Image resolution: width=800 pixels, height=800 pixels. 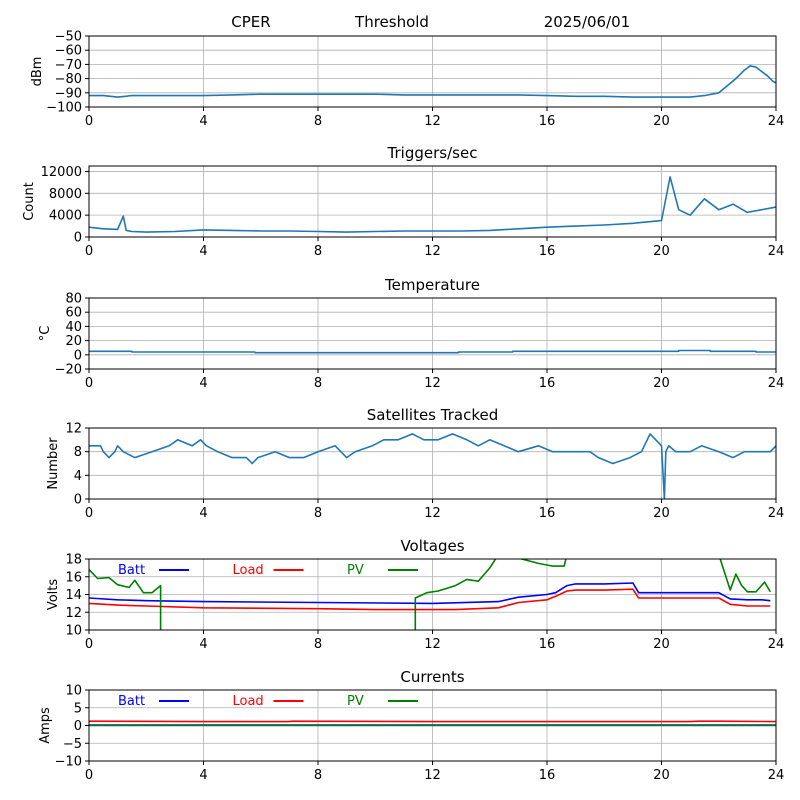 What do you see at coordinates (250, 22) in the screenshot?
I see `header-site: CPER` at bounding box center [250, 22].